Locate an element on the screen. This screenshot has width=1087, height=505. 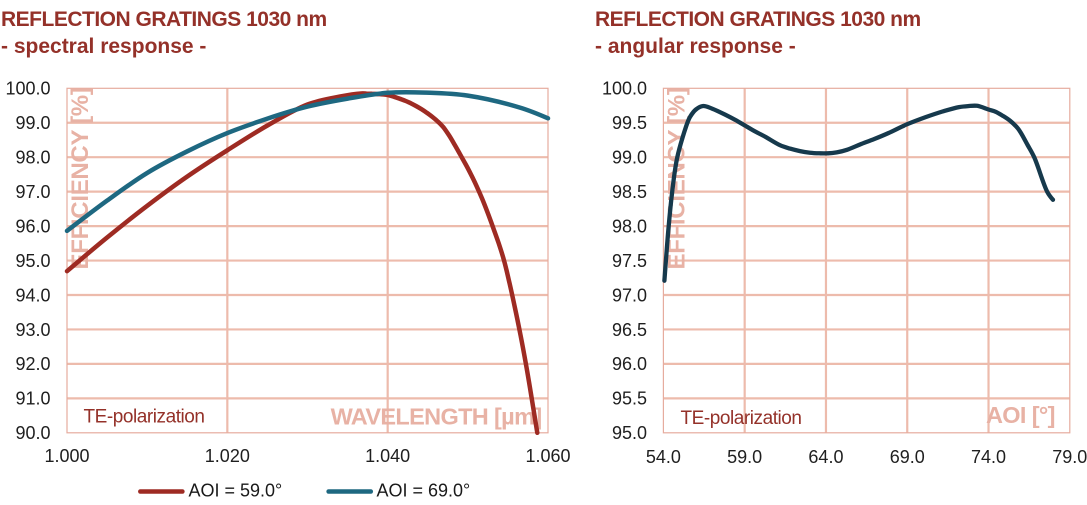
svg-text: WAVELENGTH [µm] is located at coordinates (436, 417).